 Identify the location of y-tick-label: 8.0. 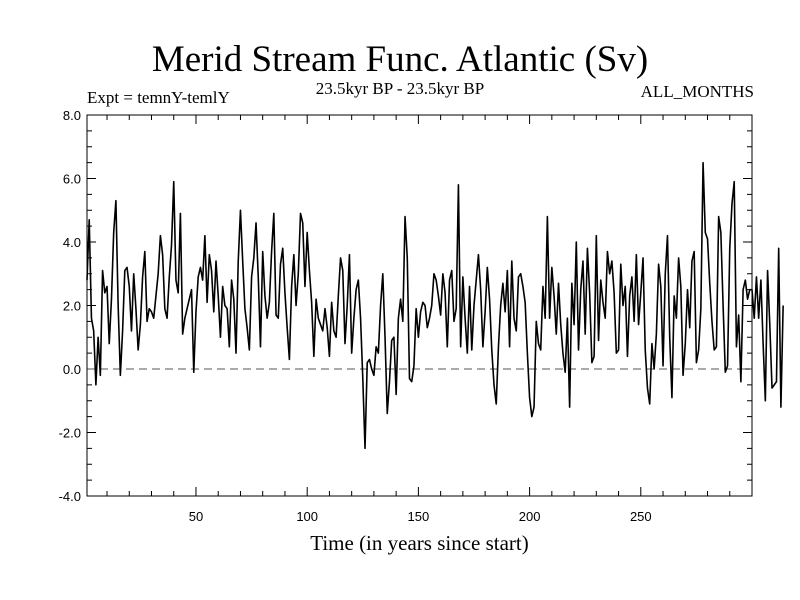
(72, 115).